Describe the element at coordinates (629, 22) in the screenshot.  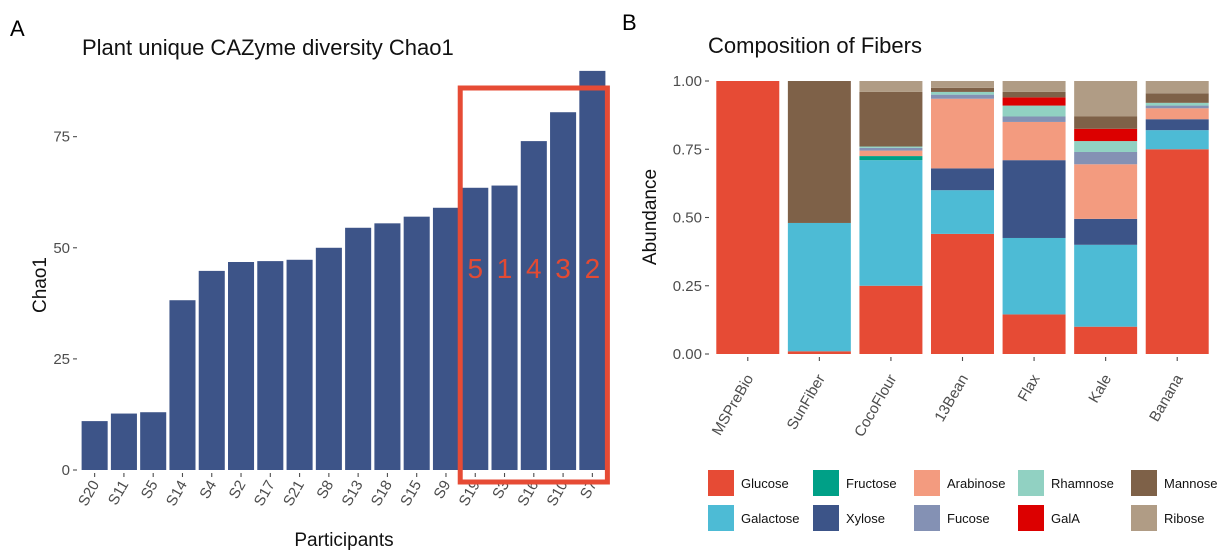
I see `panel-b-letter: B` at that location.